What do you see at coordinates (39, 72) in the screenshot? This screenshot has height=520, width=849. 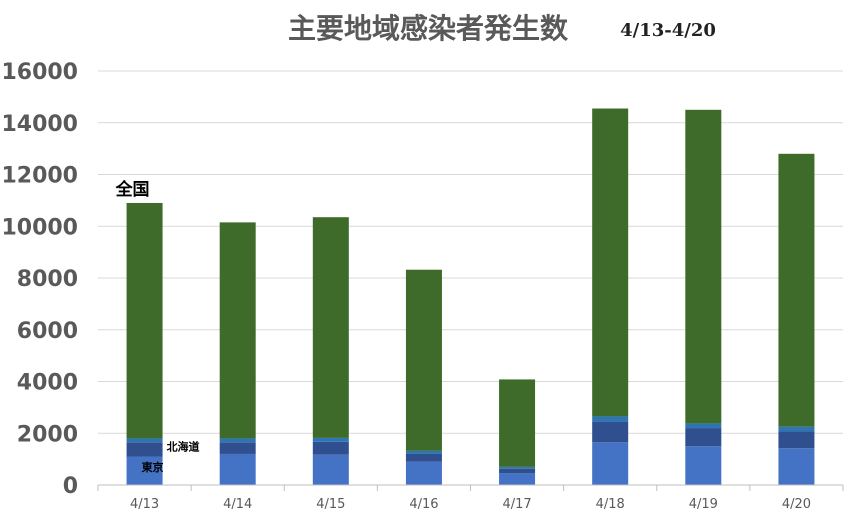 I see `y-tick-label: 16000` at bounding box center [39, 72].